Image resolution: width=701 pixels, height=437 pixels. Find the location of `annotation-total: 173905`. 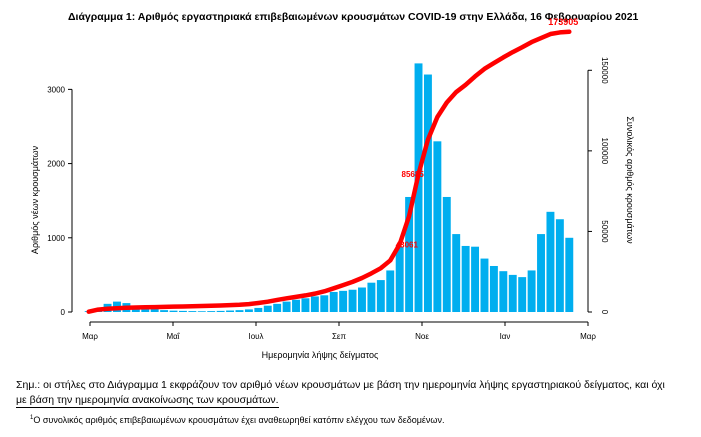

annotation-total: 173905 is located at coordinates (563, 22).